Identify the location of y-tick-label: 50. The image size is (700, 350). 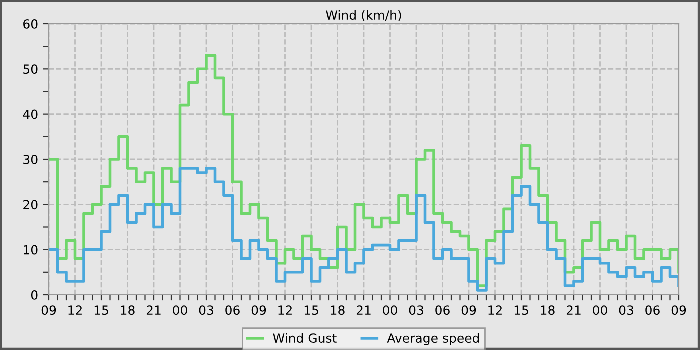
(31, 69).